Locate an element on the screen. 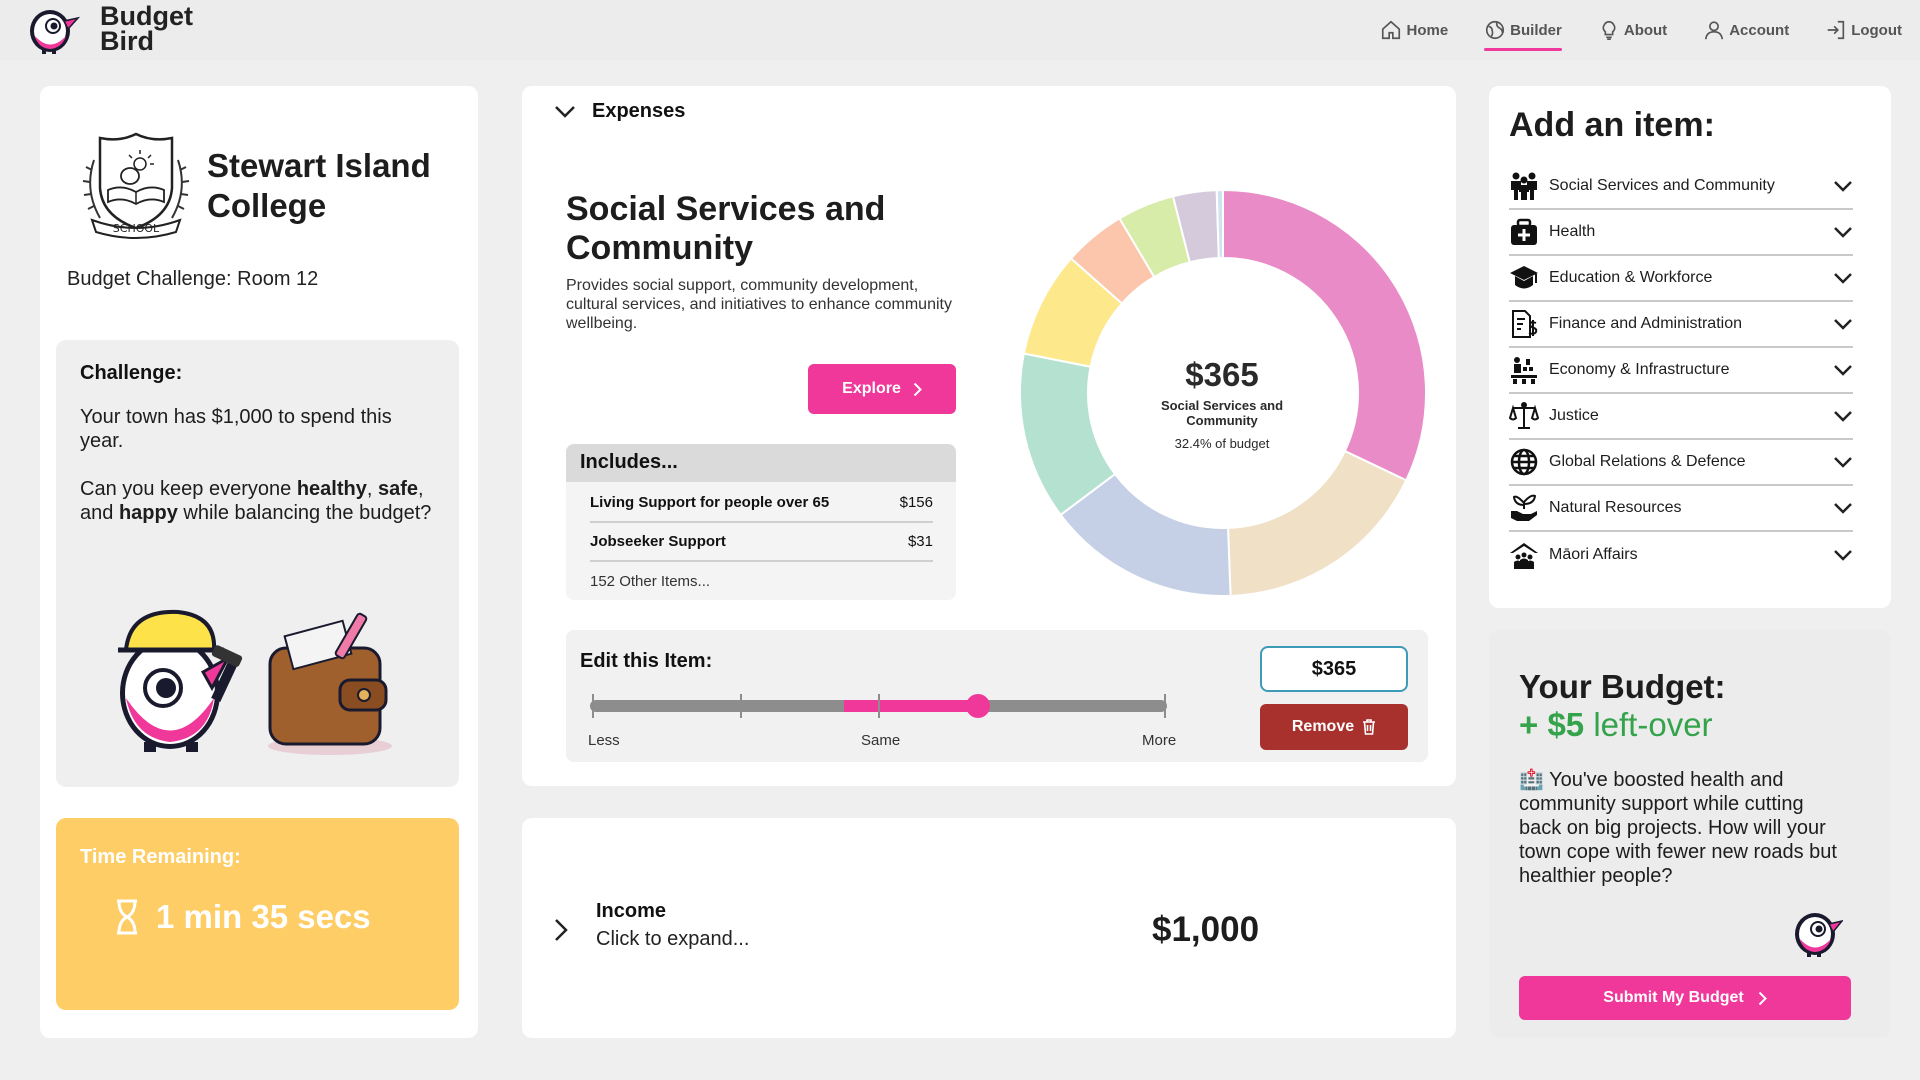 The image size is (1920, 1080). budget-leftover-text: left-over is located at coordinates (1648, 724).